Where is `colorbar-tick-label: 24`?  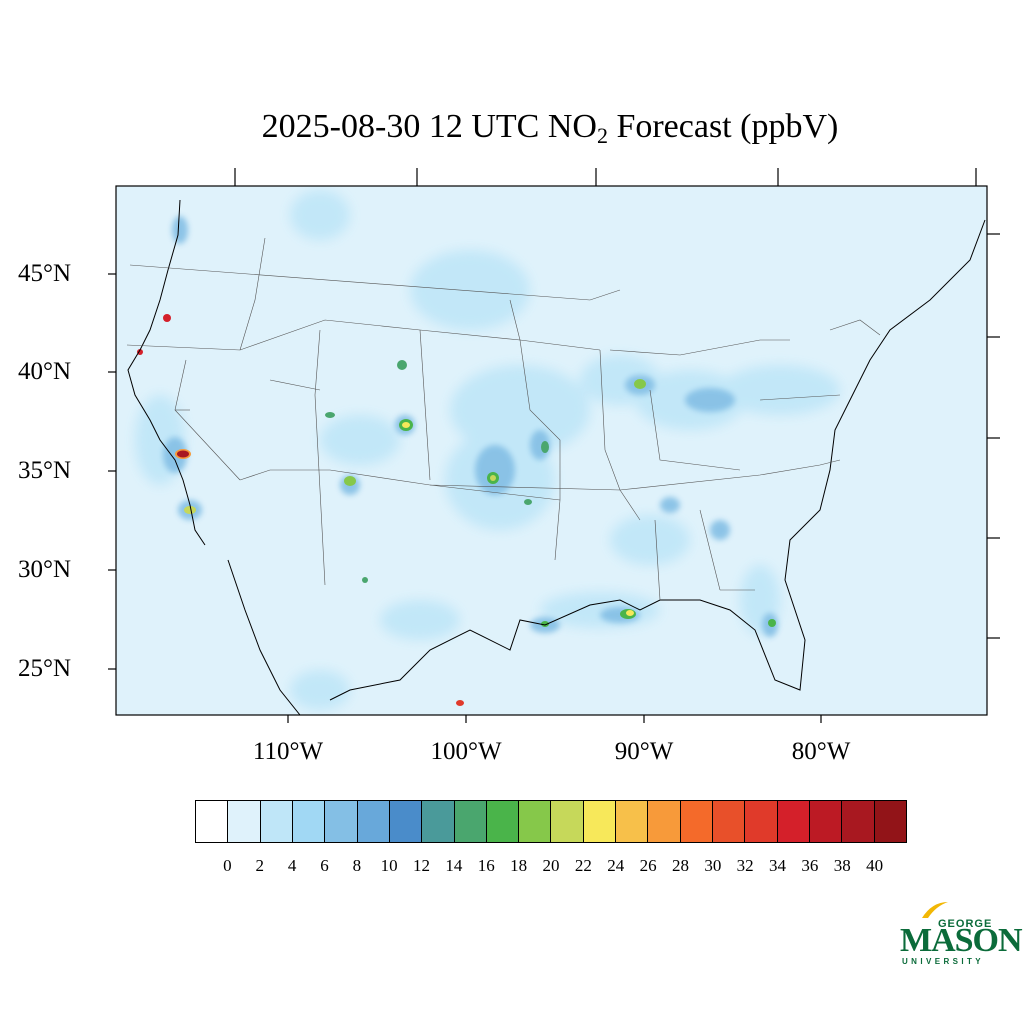 colorbar-tick-label: 24 is located at coordinates (616, 865).